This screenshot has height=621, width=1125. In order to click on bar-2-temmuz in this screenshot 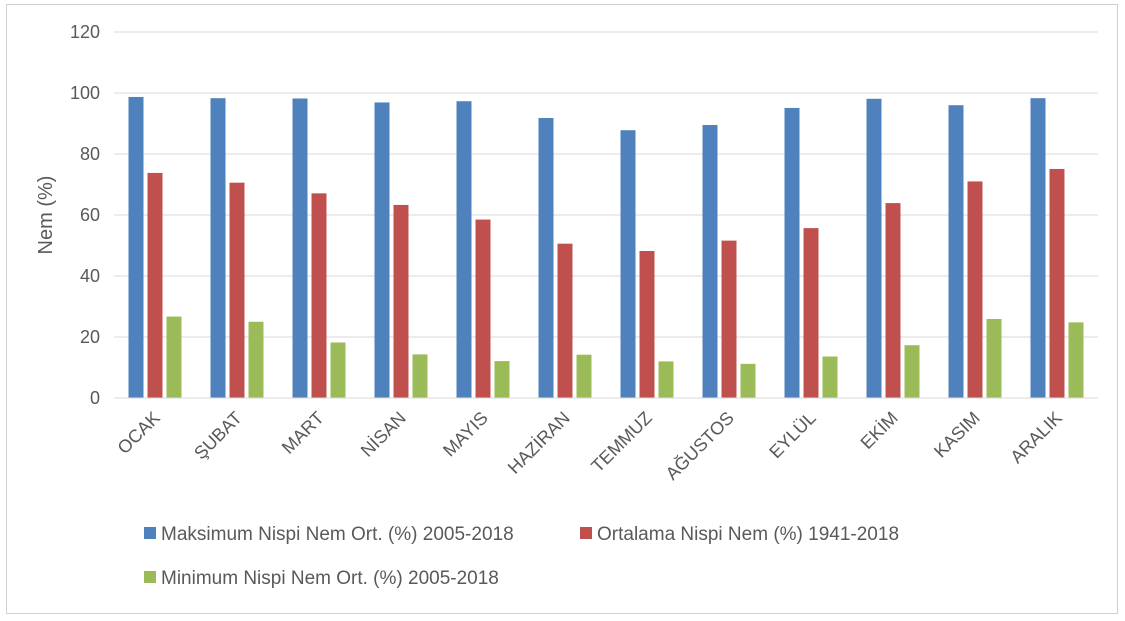, I will do `click(647, 324)`.